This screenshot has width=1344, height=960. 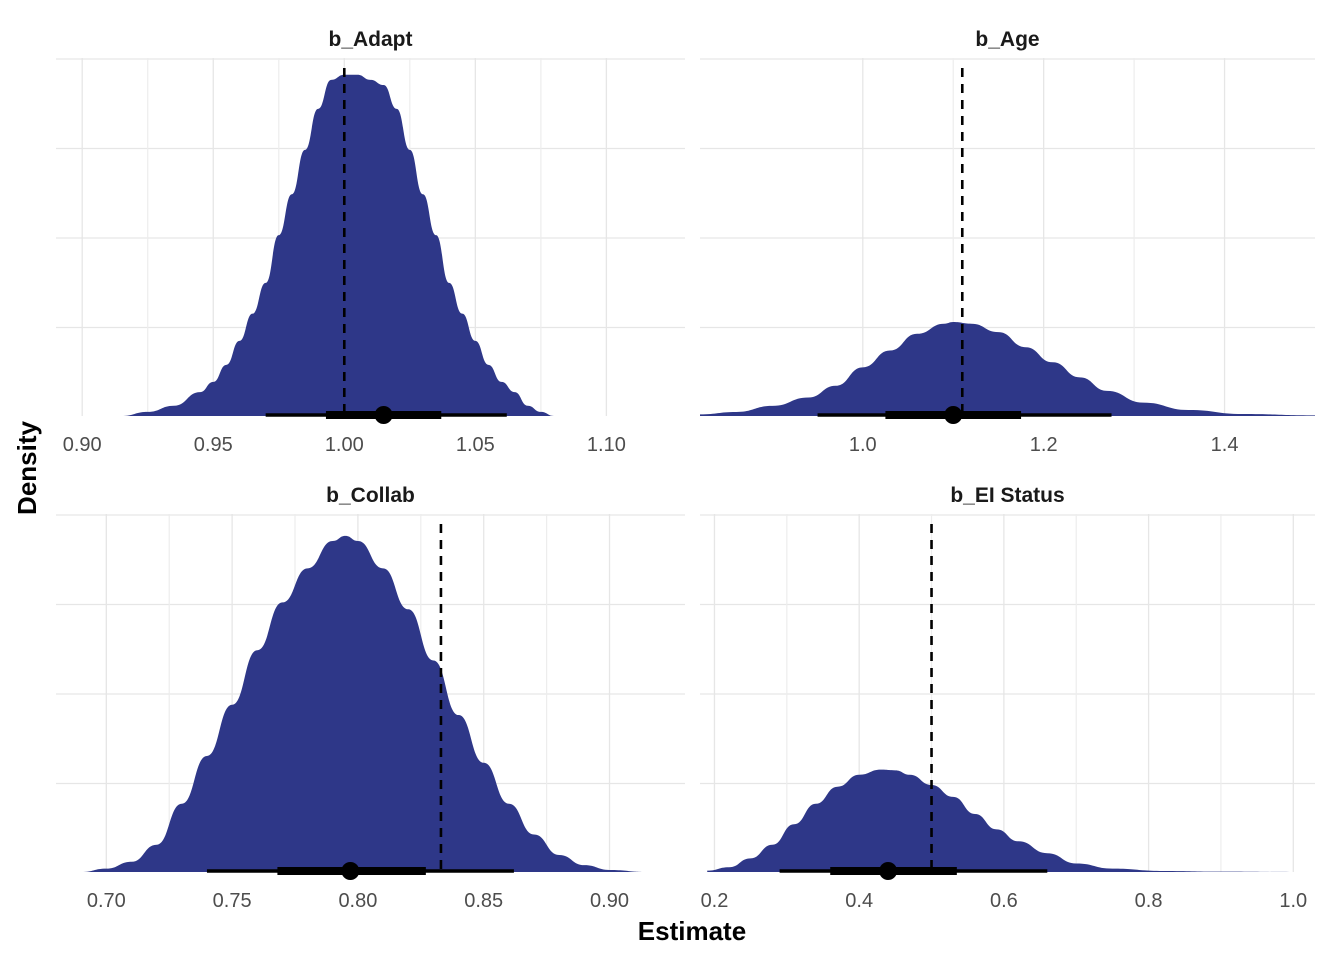 What do you see at coordinates (371, 39) in the screenshot?
I see `facet-title: b_Adapt` at bounding box center [371, 39].